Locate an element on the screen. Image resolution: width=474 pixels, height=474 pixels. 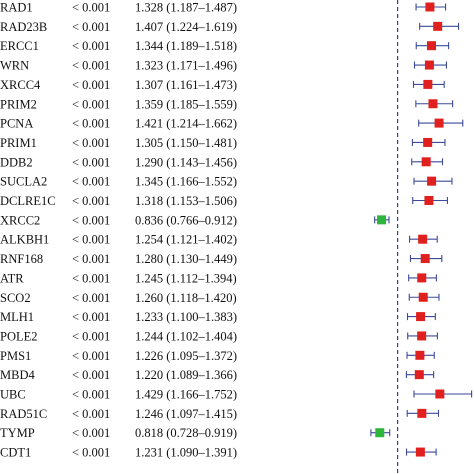
hr-ci-text: 0.818 (0.728–0.919) is located at coordinates (186, 433).